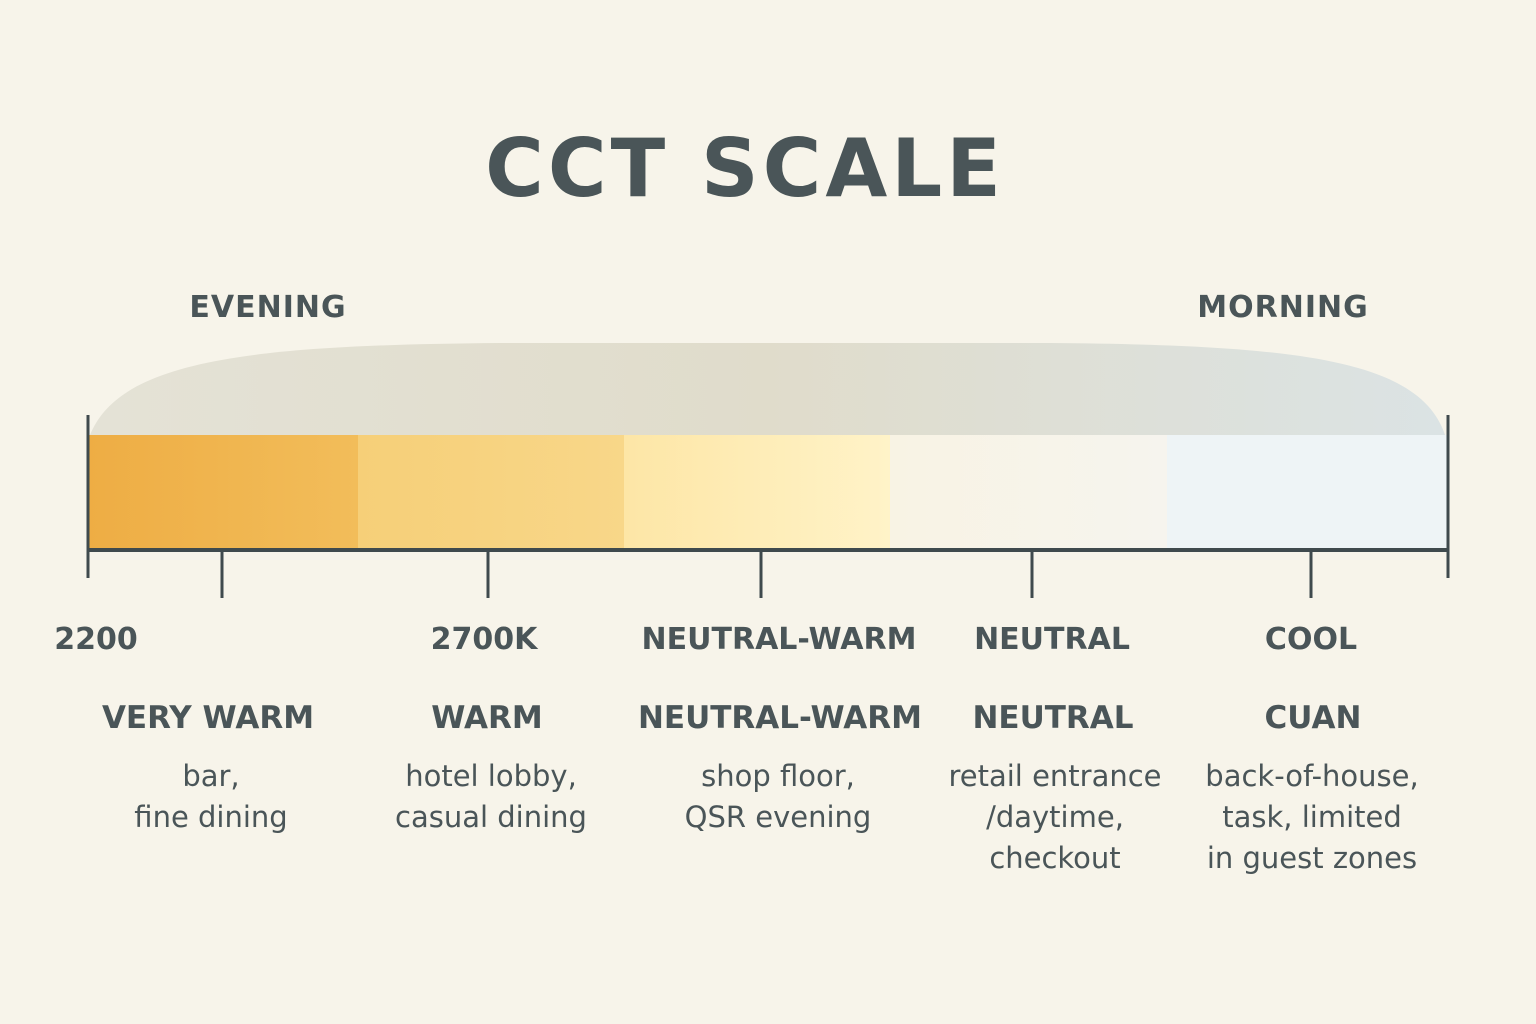 The width and height of the screenshot is (1536, 1024). What do you see at coordinates (1028, 492) in the screenshot?
I see `segment-neutral` at bounding box center [1028, 492].